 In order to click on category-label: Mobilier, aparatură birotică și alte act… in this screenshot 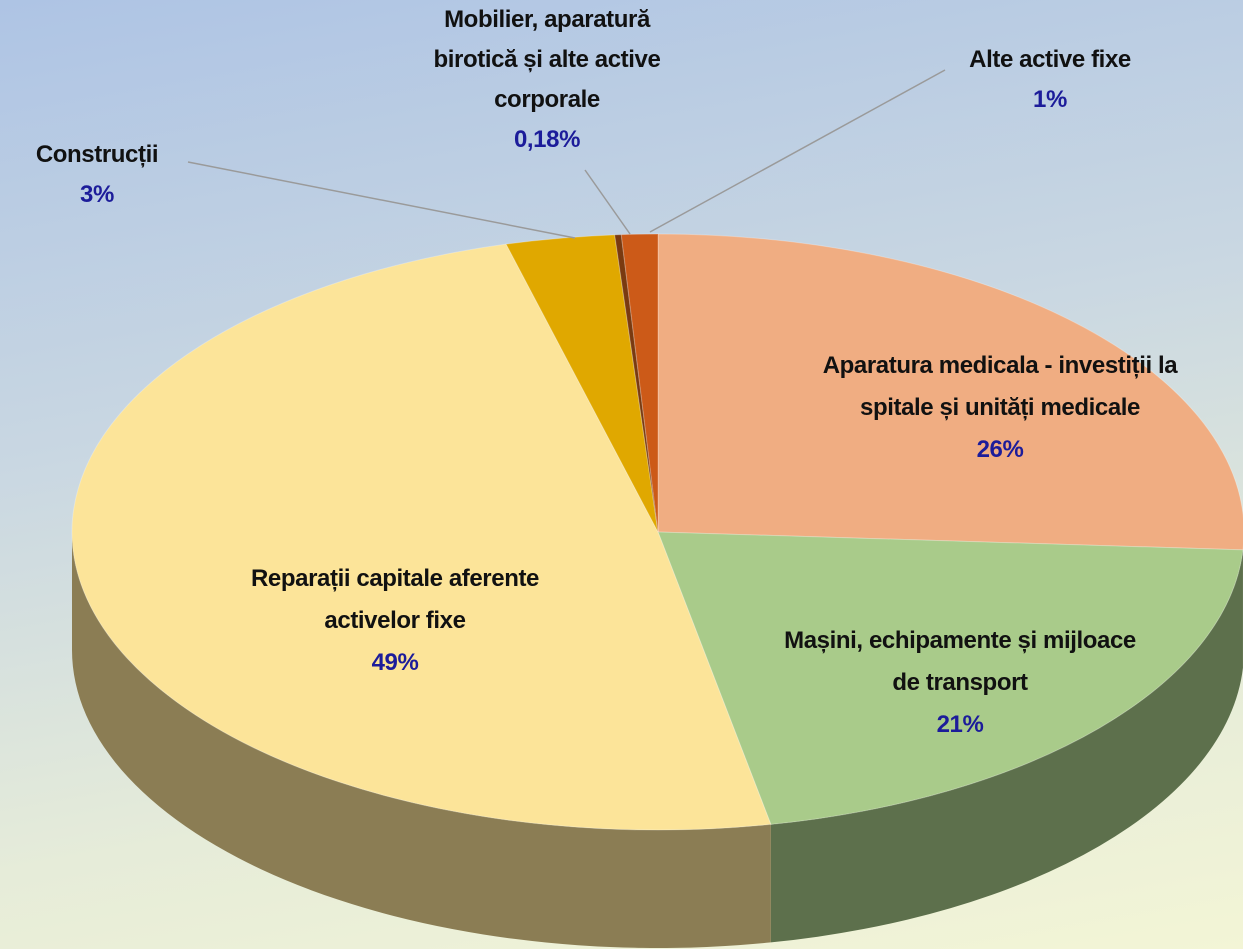, I will do `click(547, 59)`.